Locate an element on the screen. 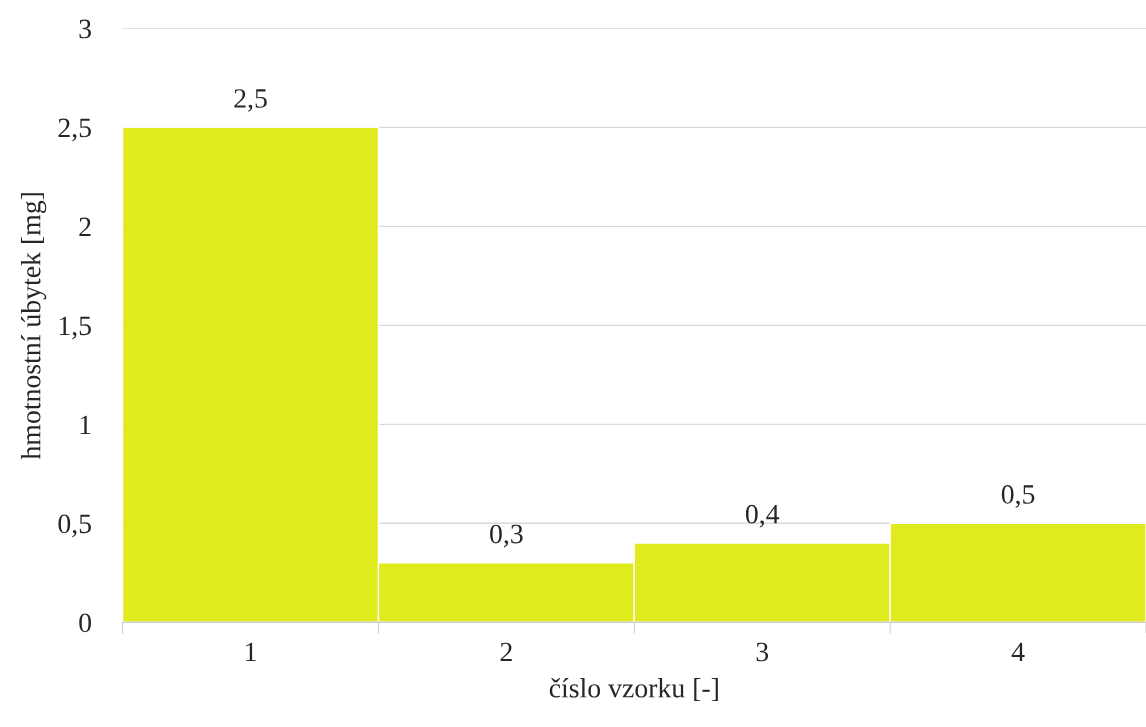  y-axis-title: hmotnostní úbytek [mg] is located at coordinates (33, 326).